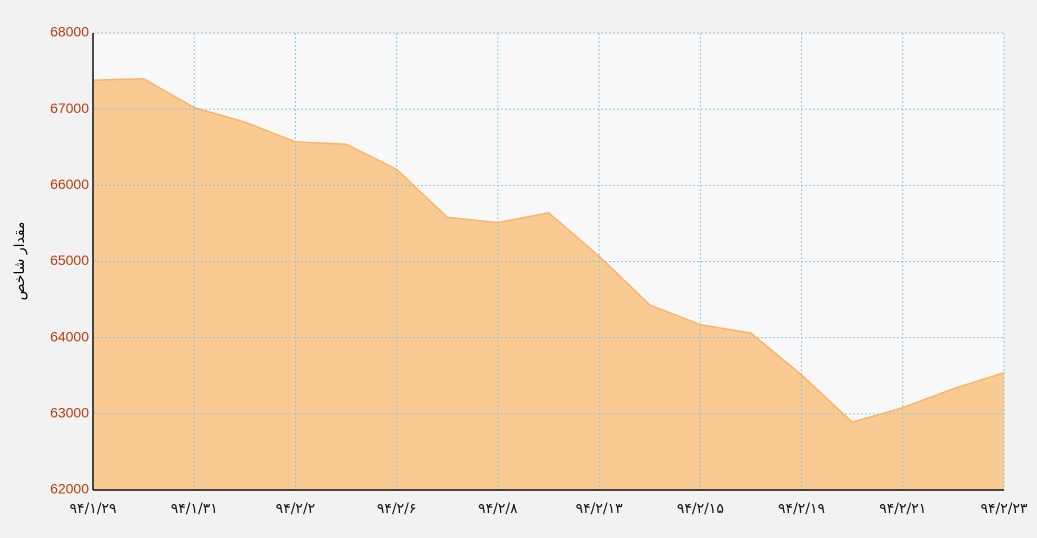 The height and width of the screenshot is (538, 1037). I want to click on x-tick-label: ۹۴/۲/۱۵, so click(700, 509).